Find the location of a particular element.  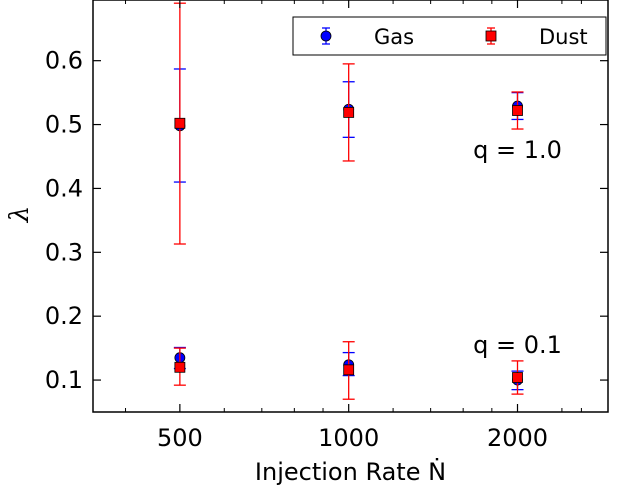

legend-box is located at coordinates (449, 36).